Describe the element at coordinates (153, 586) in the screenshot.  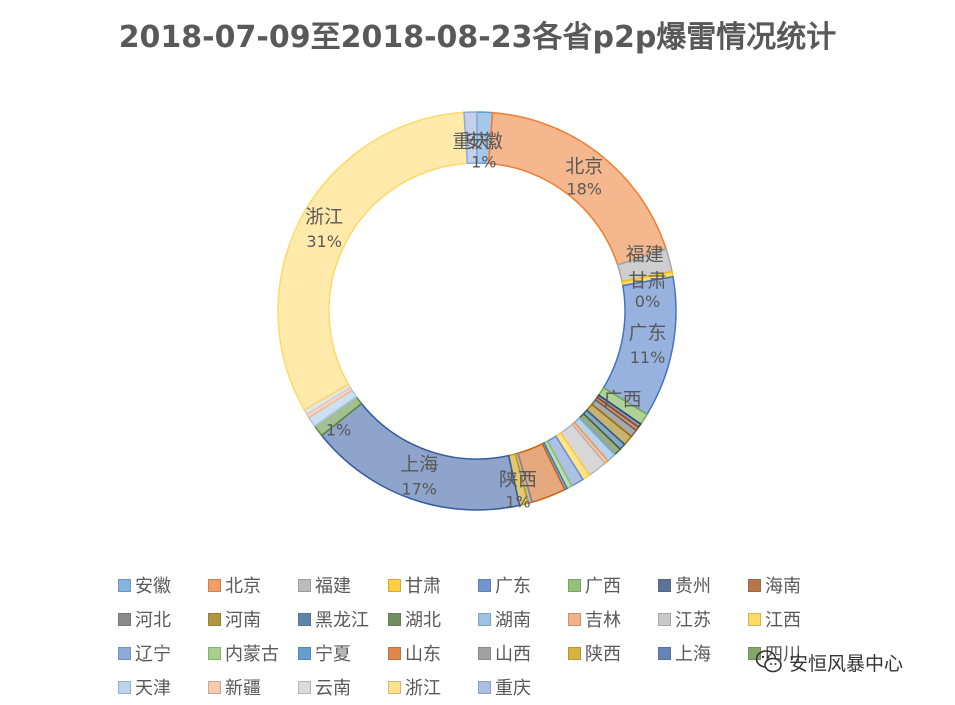
I see `legend-label: 安徽` at that location.